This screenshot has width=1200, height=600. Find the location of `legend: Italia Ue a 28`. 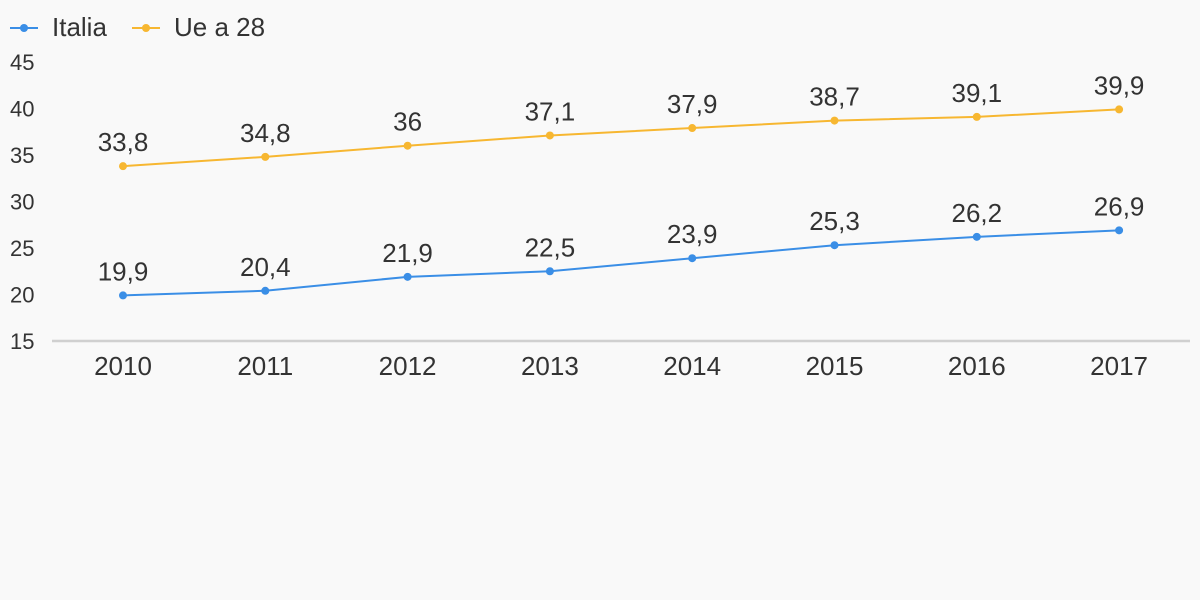

legend: Italia Ue a 28 is located at coordinates (137, 27).